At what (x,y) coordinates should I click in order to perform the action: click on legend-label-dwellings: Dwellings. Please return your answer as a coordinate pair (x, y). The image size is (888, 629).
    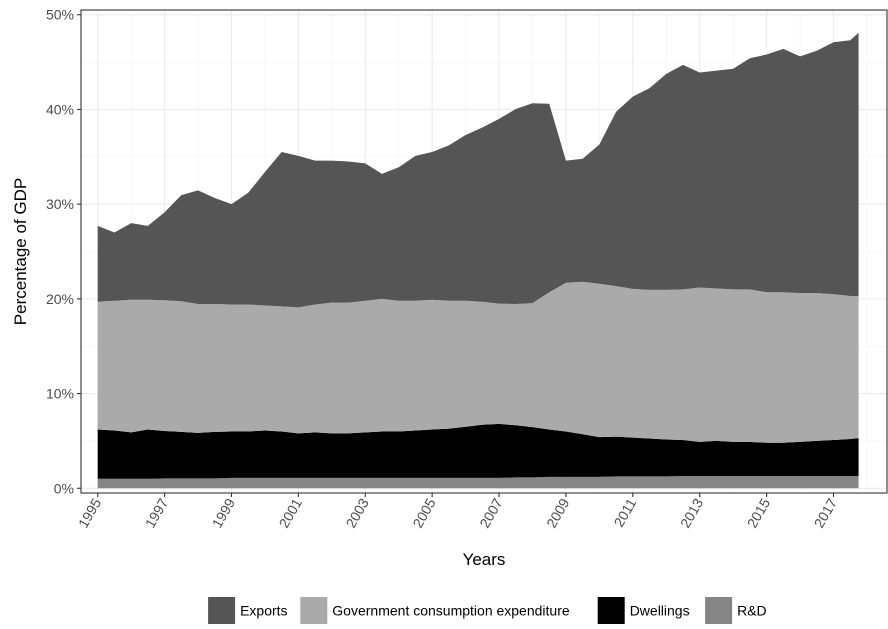
    Looking at the image, I should click on (660, 611).